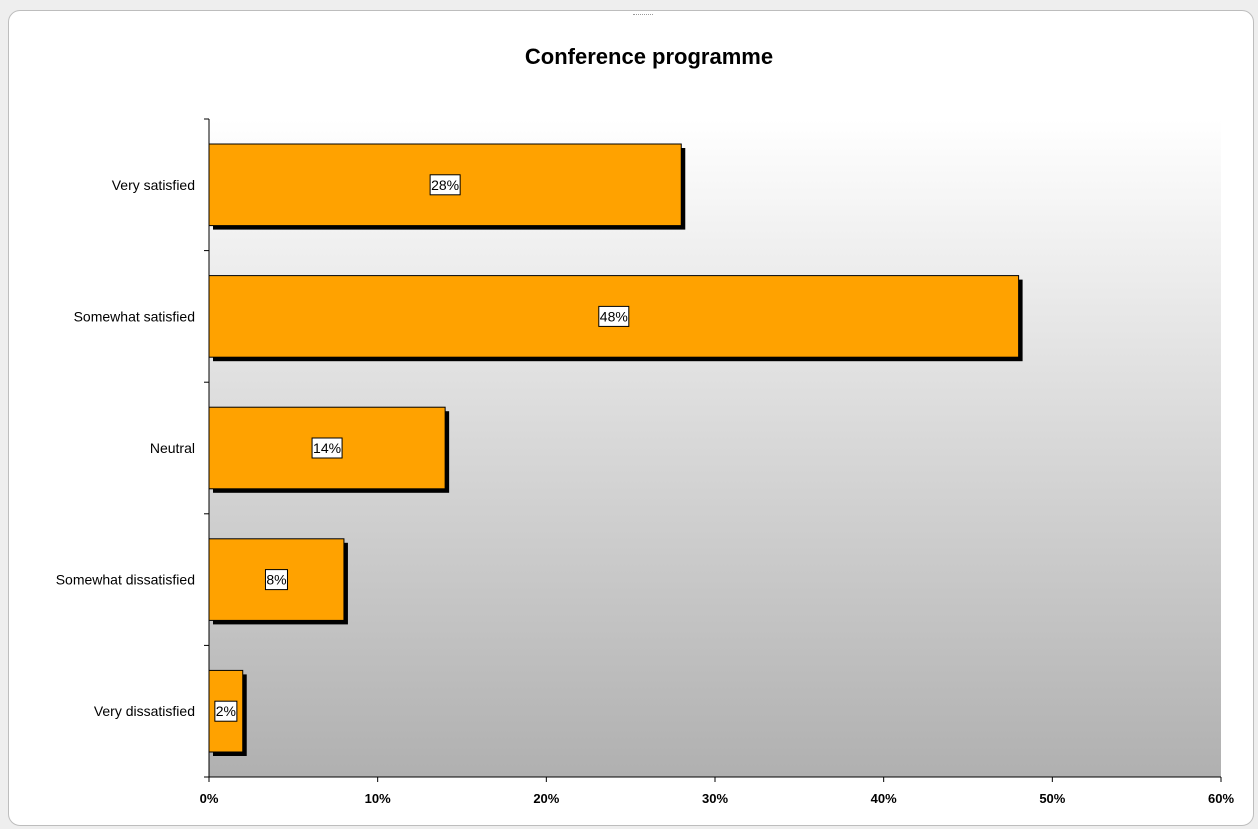 This screenshot has height=829, width=1258. Describe the element at coordinates (1052, 798) in the screenshot. I see `x-tick-label: 50%` at that location.